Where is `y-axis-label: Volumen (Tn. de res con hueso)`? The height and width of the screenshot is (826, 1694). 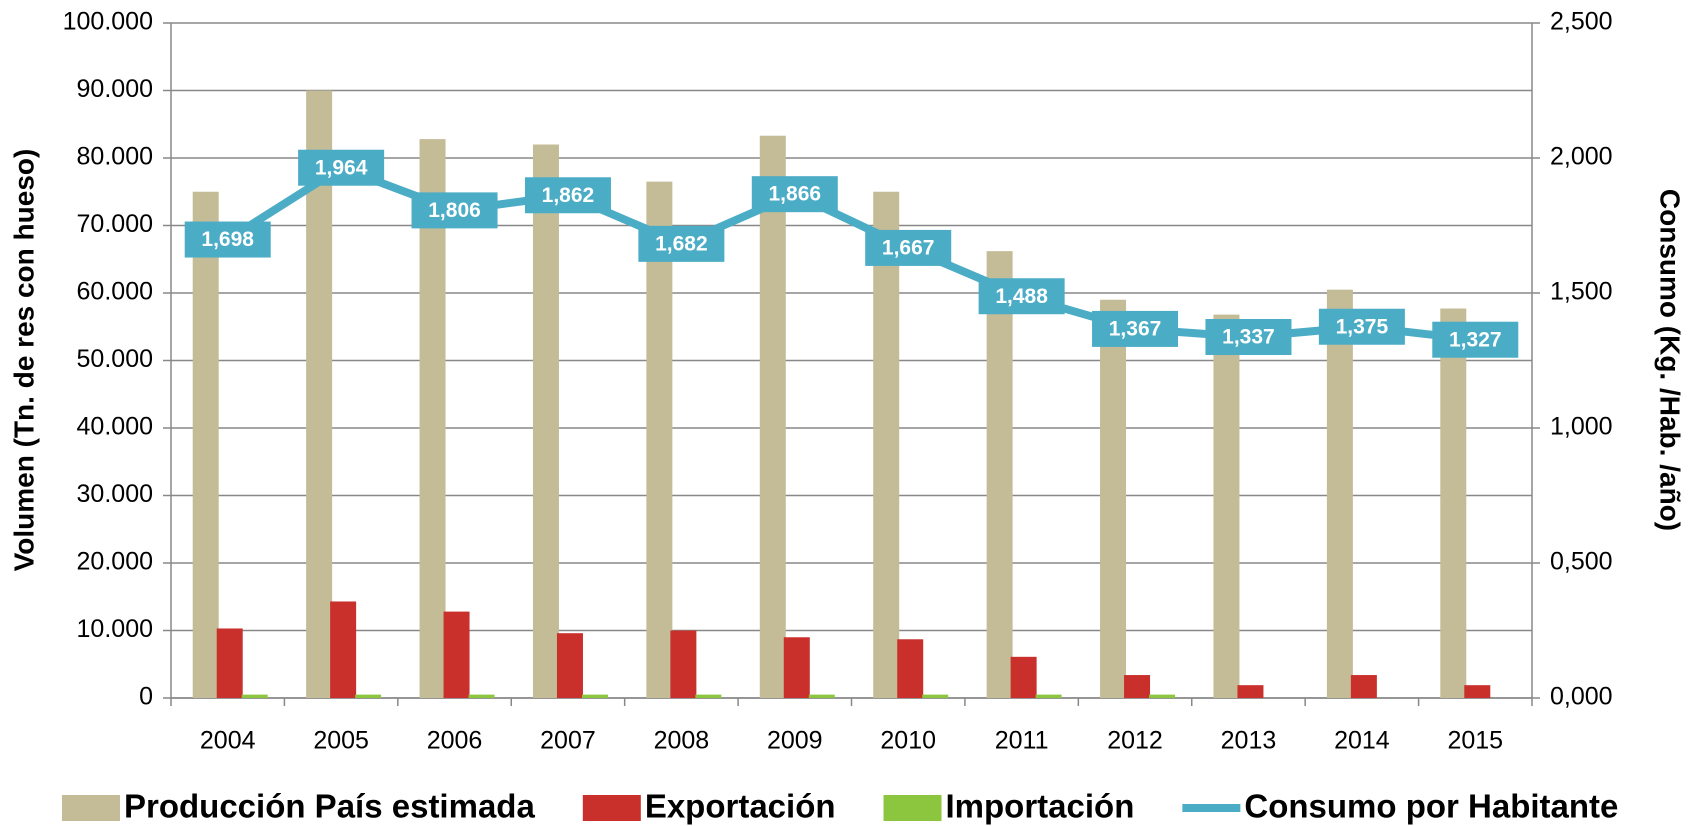
y-axis-label: Volumen (Tn. de res con hueso) is located at coordinates (23, 360).